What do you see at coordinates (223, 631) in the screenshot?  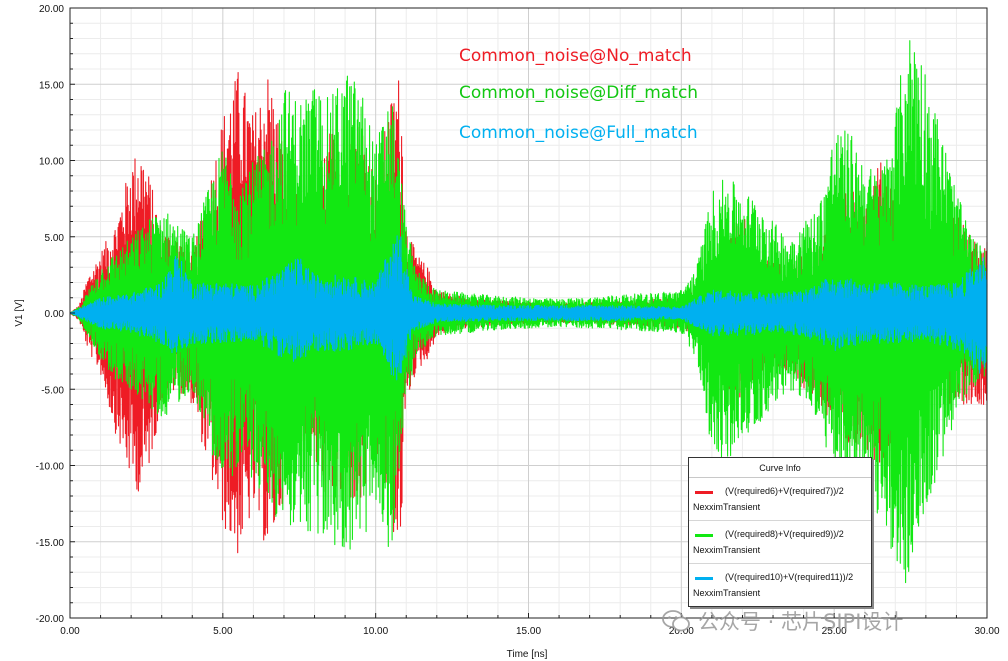 I see `x-tick-label: 5.00` at bounding box center [223, 631].